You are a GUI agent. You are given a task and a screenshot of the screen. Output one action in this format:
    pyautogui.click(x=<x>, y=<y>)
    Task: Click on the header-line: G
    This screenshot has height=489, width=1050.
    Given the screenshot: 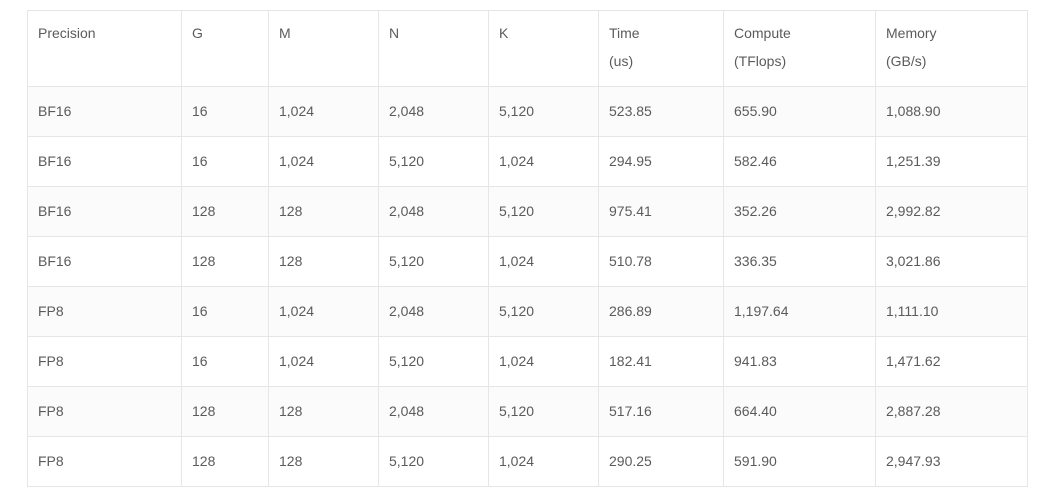 What is the action you would take?
    pyautogui.click(x=197, y=33)
    